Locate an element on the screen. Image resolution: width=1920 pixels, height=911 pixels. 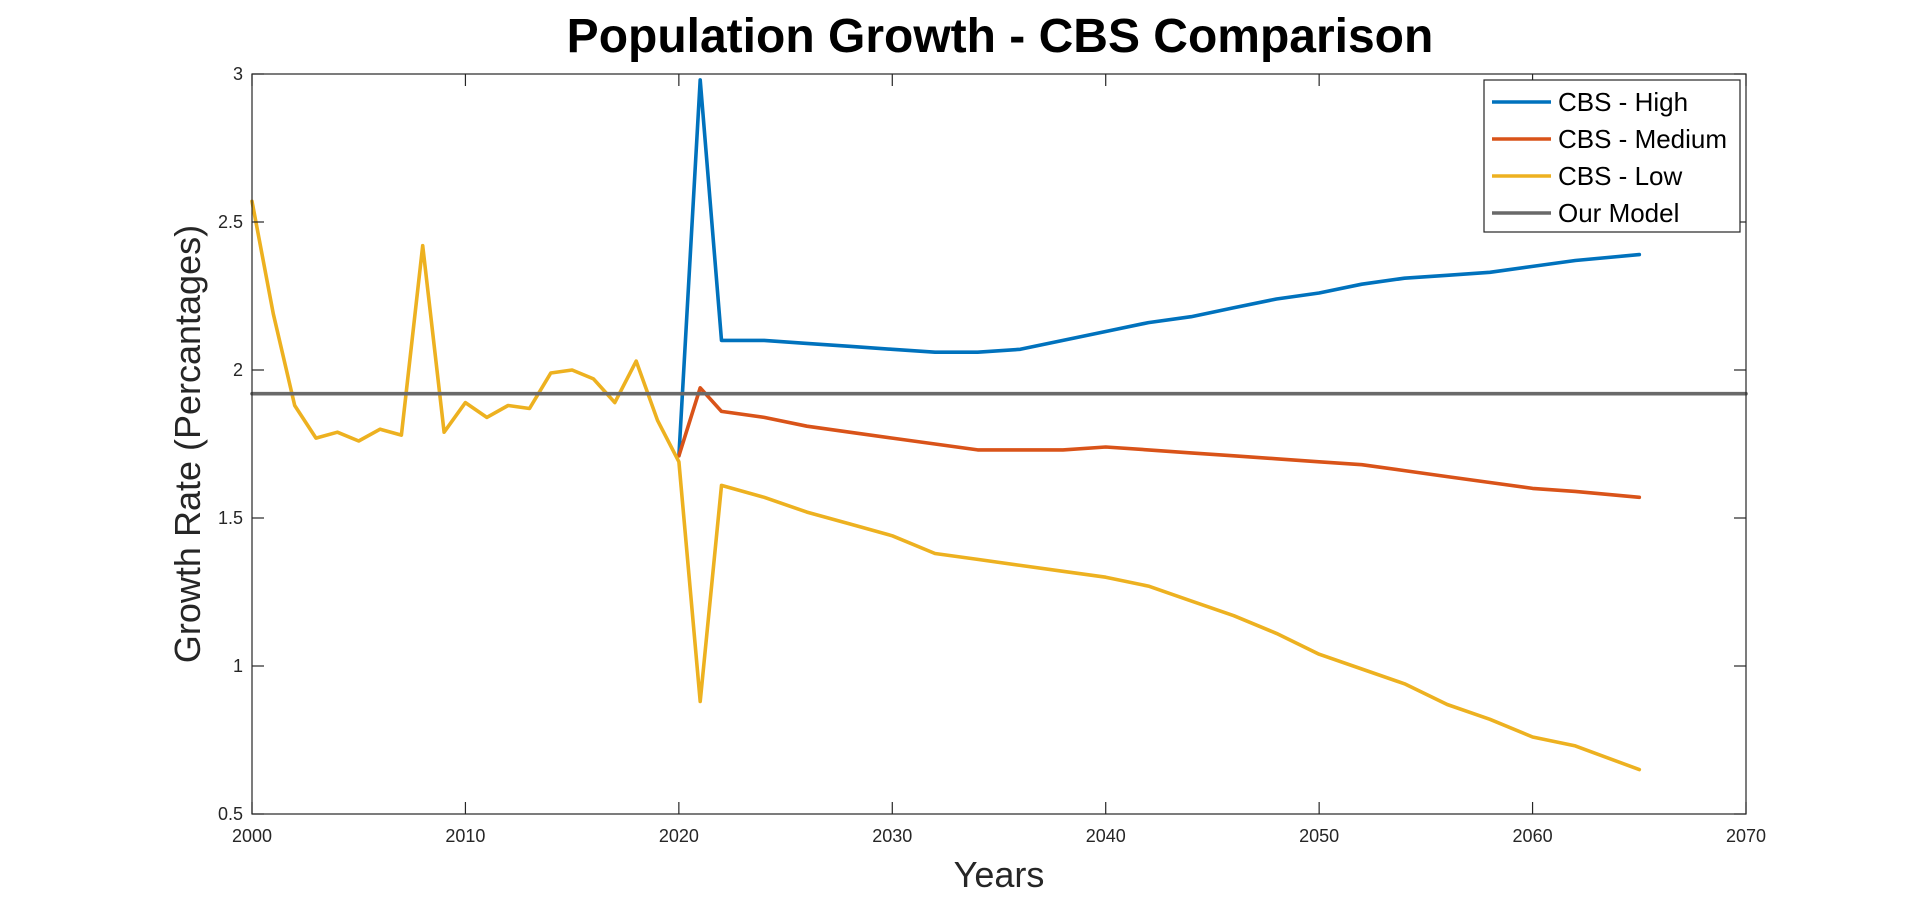
x-tick-label: 2010 is located at coordinates (465, 836).